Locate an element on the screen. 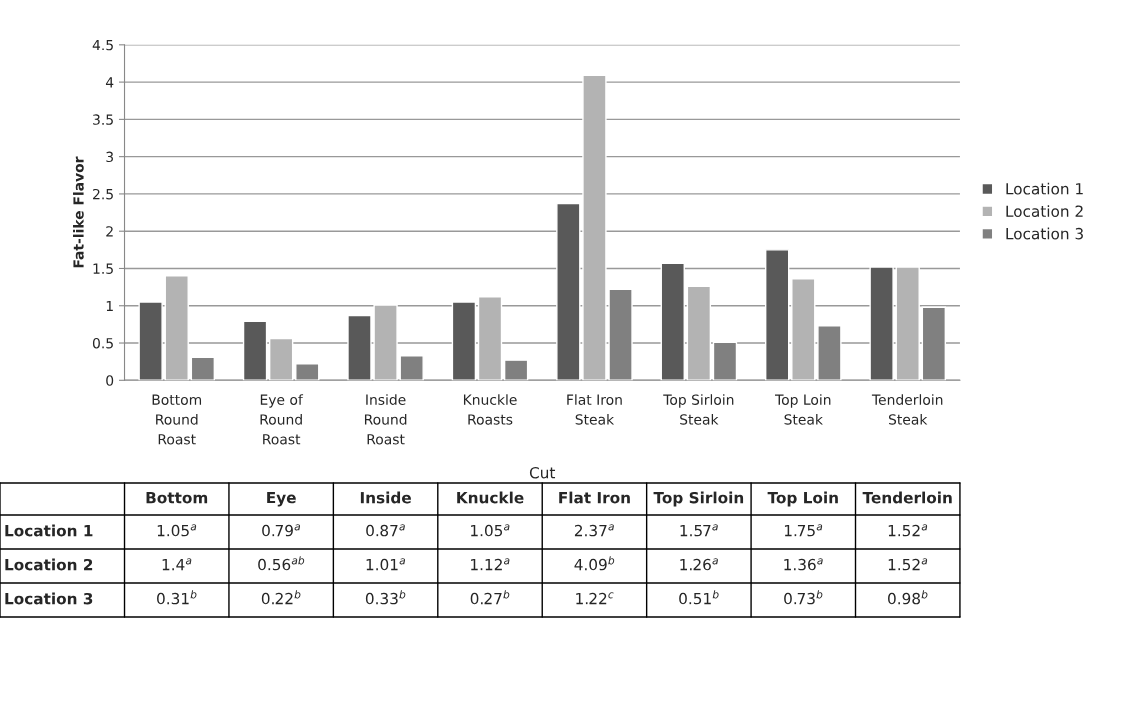 This screenshot has width=1132, height=723. data-label: 1.57$^{a}$ is located at coordinates (699, 530).